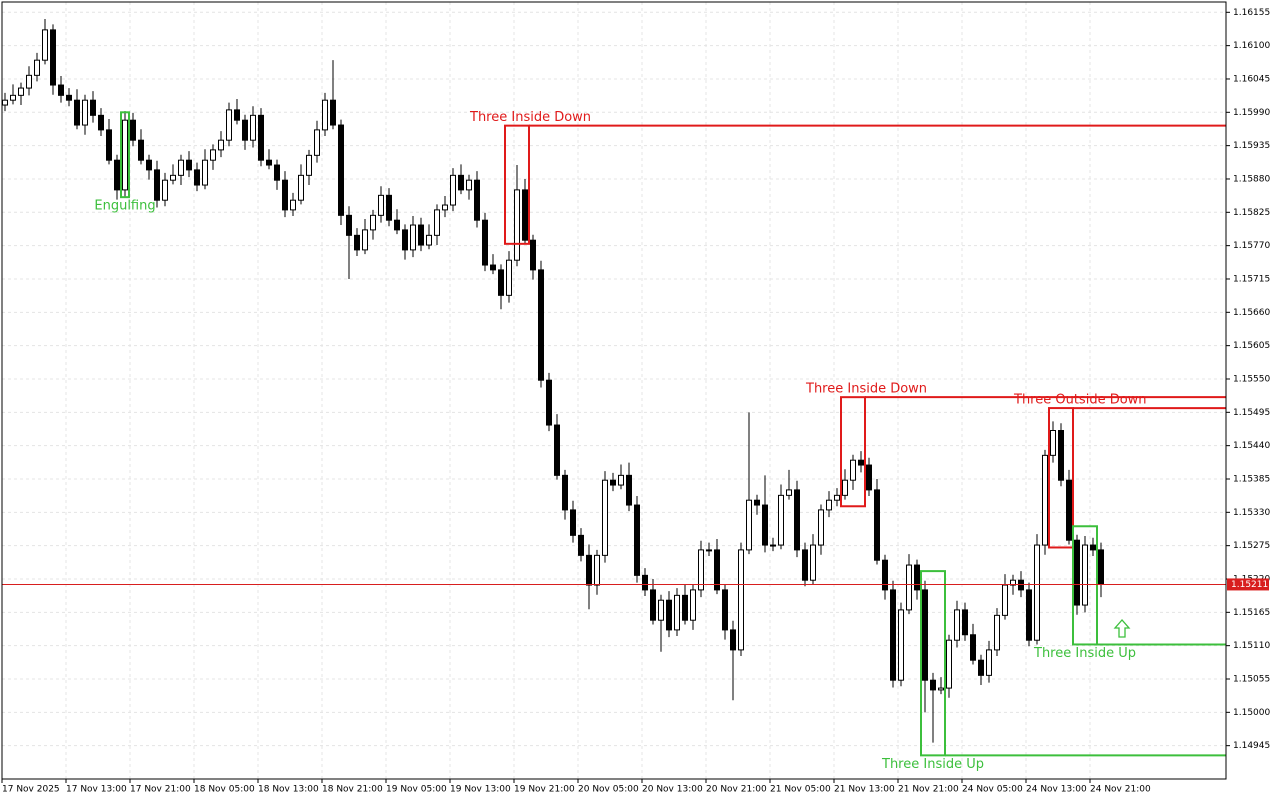 This screenshot has width=1280, height=804. What do you see at coordinates (1251, 379) in the screenshot?
I see `y-tick-label: 1.15550` at bounding box center [1251, 379].